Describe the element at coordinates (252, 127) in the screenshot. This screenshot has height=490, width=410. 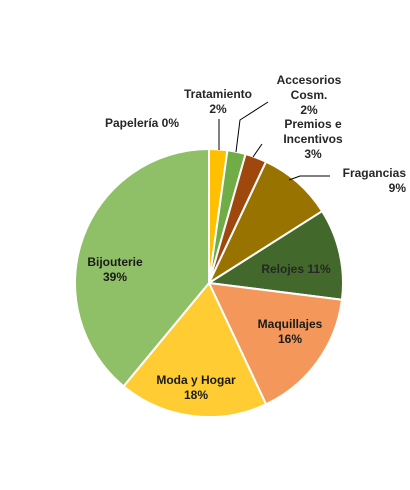
I see `leader-line-accesorios-cosm` at that location.